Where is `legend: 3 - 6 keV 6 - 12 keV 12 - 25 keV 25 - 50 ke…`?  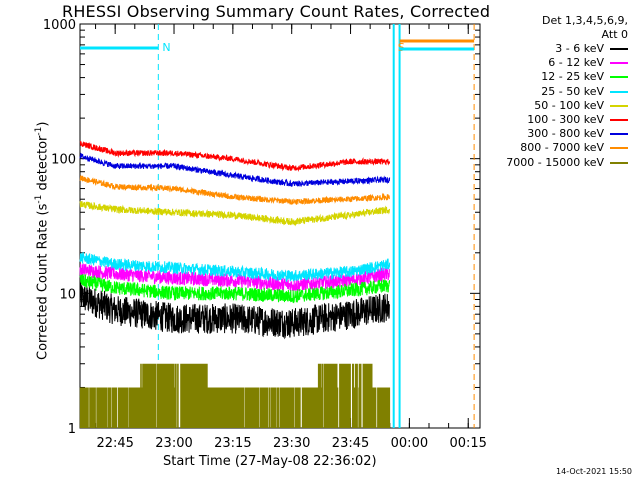 legend: 3 - 6 keV 6 - 12 keV 12 - 25 keV 25 - 50 ke… is located at coordinates (567, 106).